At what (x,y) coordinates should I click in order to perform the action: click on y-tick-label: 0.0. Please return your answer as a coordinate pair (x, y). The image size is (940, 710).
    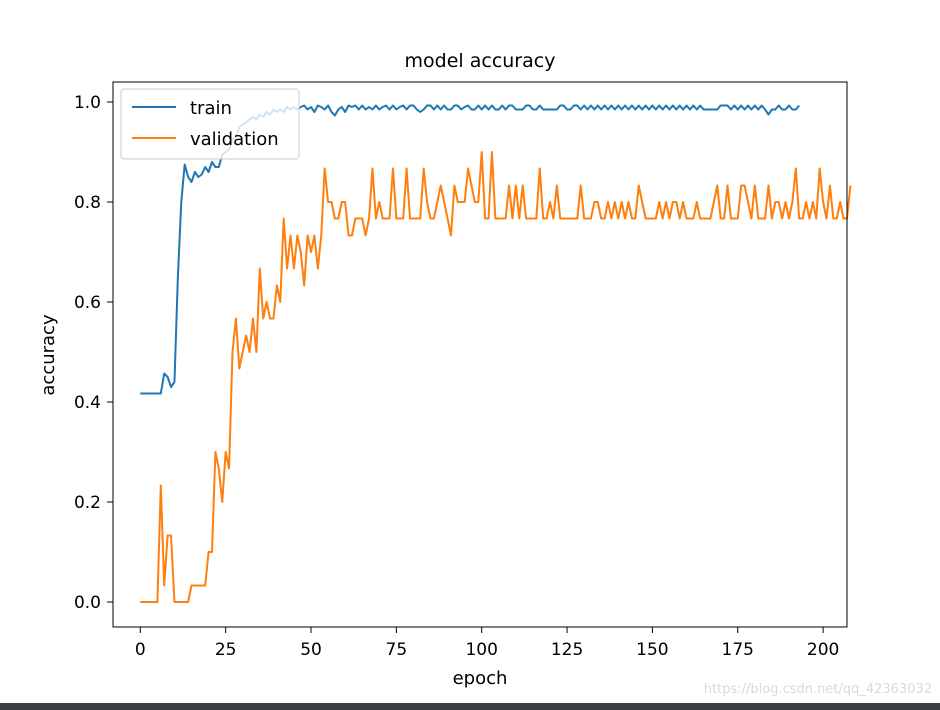
    Looking at the image, I should click on (87, 603).